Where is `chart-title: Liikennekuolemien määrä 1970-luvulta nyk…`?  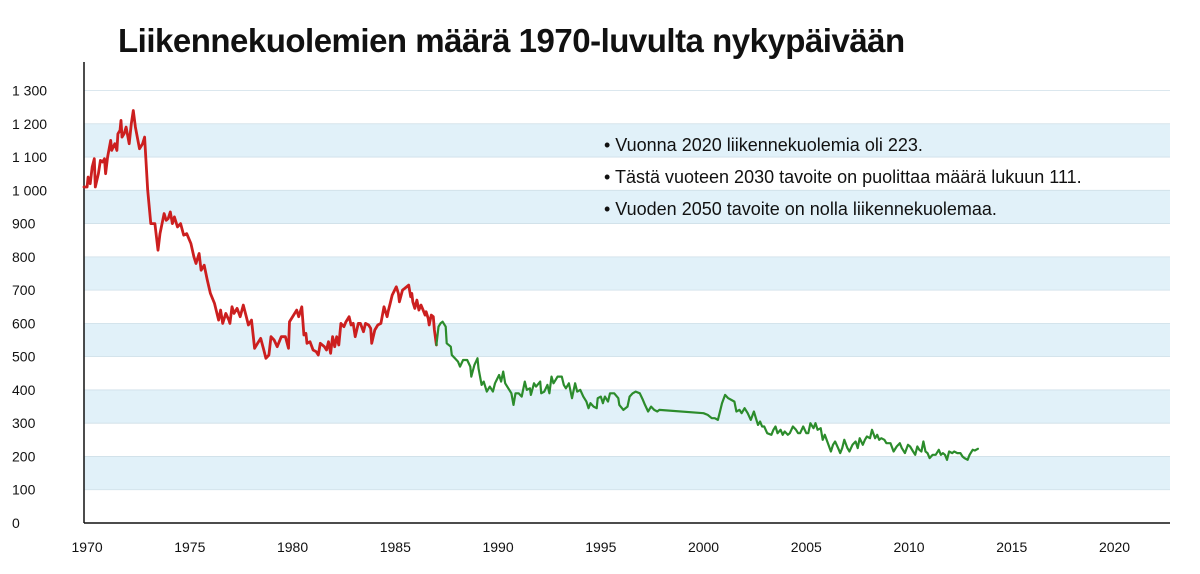 chart-title: Liikennekuolemien määrä 1970-luvulta nyk… is located at coordinates (511, 40).